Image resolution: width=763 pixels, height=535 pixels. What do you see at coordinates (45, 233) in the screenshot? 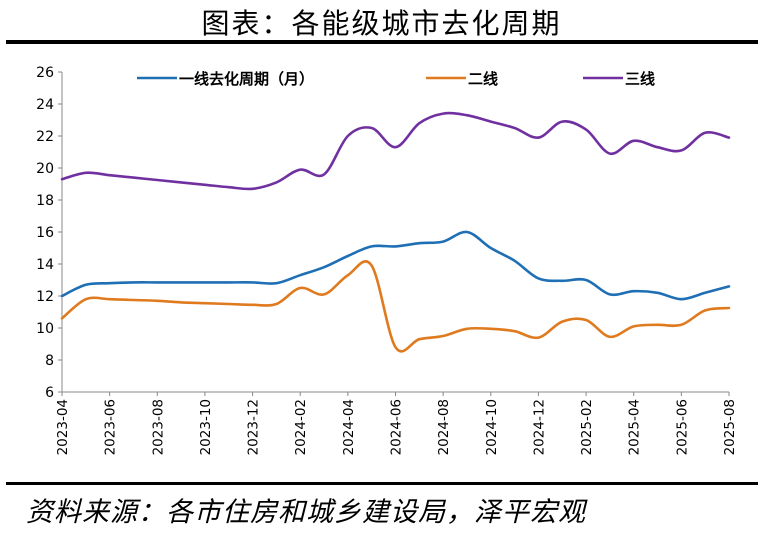
I see `y-tick-label: 16` at bounding box center [45, 233].